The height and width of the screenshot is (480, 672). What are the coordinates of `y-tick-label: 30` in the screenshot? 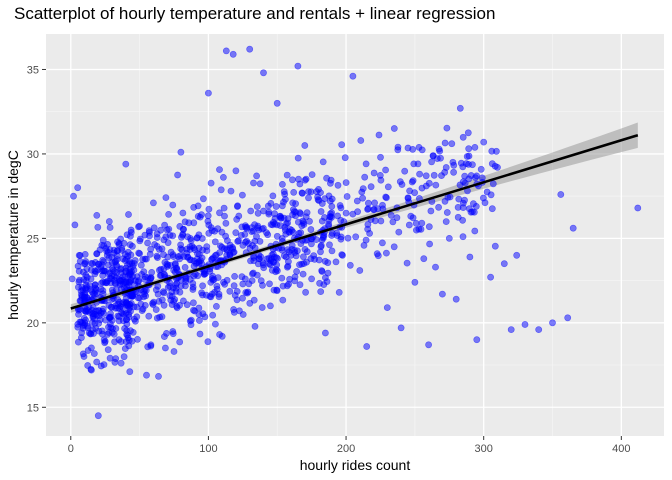 It's located at (33, 155).